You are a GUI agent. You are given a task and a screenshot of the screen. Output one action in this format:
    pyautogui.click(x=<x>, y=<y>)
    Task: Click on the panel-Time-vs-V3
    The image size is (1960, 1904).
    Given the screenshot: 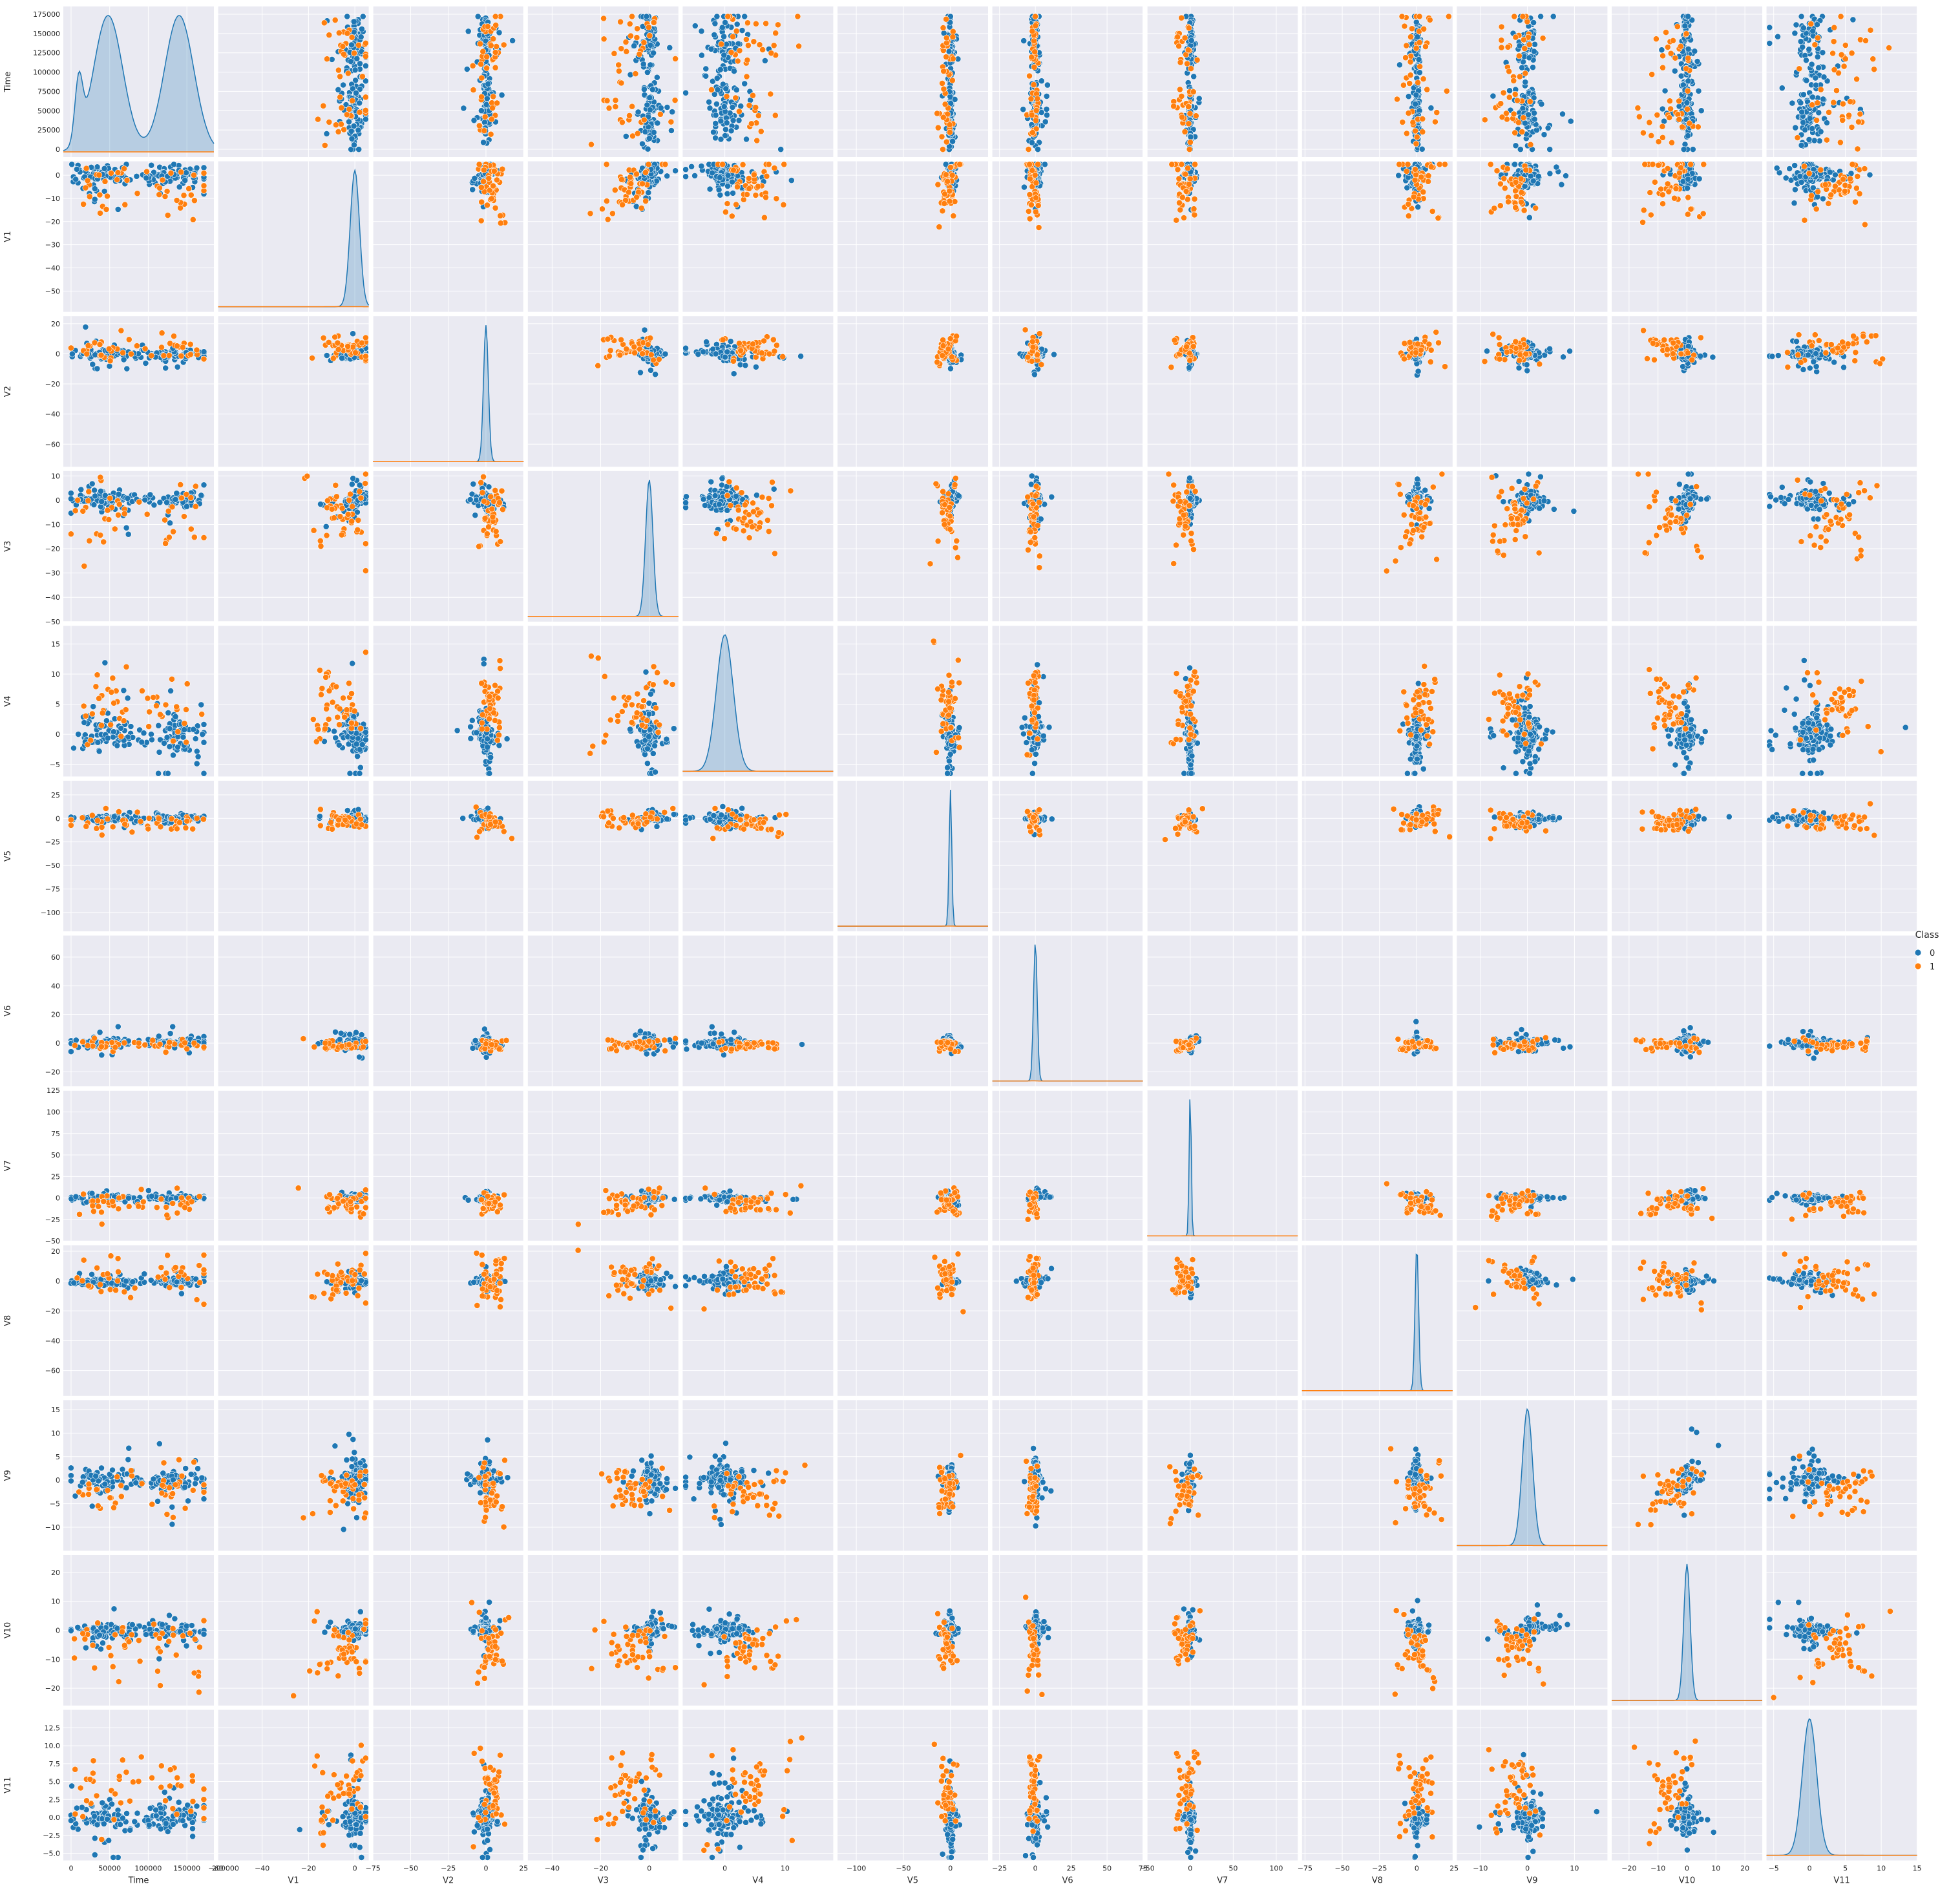 What is the action you would take?
    pyautogui.click(x=603, y=81)
    